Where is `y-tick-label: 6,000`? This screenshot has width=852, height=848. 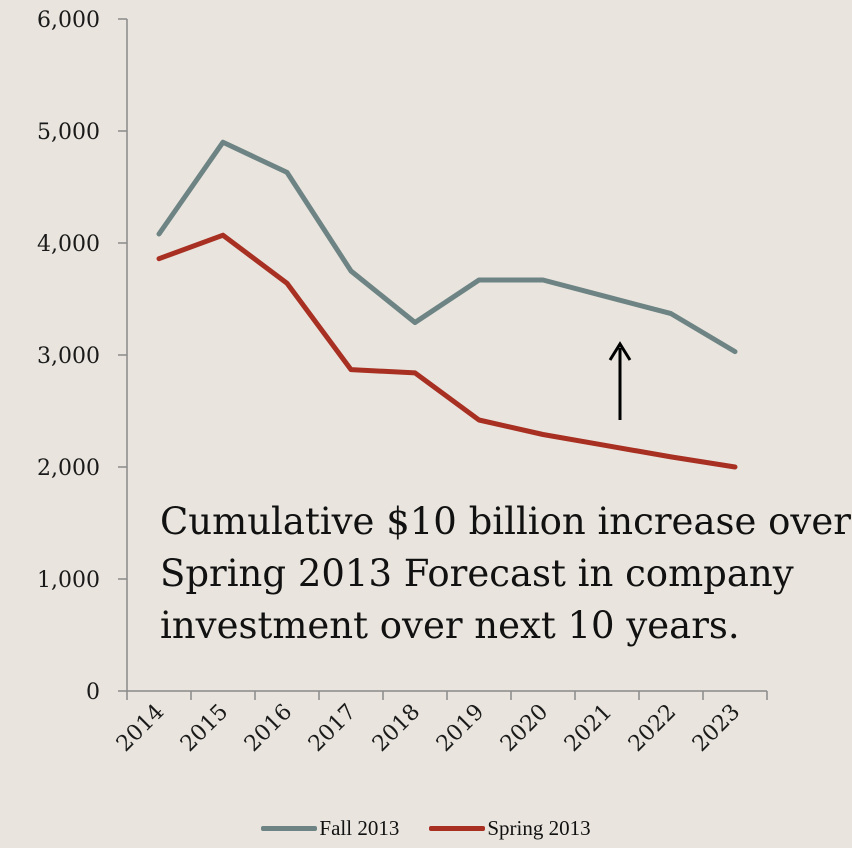
y-tick-label: 6,000 is located at coordinates (68, 20).